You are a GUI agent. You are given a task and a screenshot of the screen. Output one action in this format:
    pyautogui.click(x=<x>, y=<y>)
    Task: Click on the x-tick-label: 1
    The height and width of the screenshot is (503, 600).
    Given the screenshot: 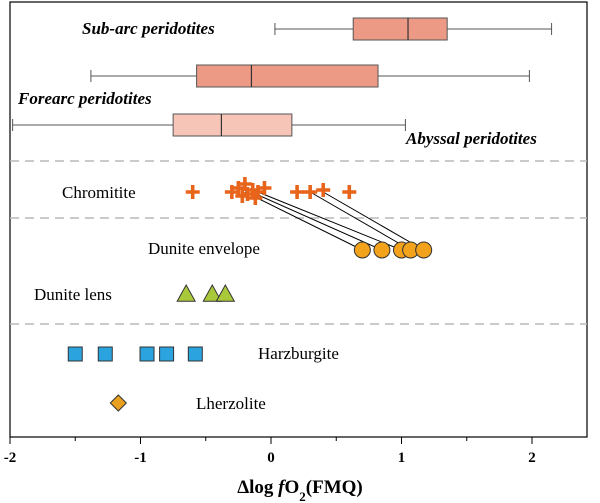 What is the action you would take?
    pyautogui.click(x=402, y=458)
    